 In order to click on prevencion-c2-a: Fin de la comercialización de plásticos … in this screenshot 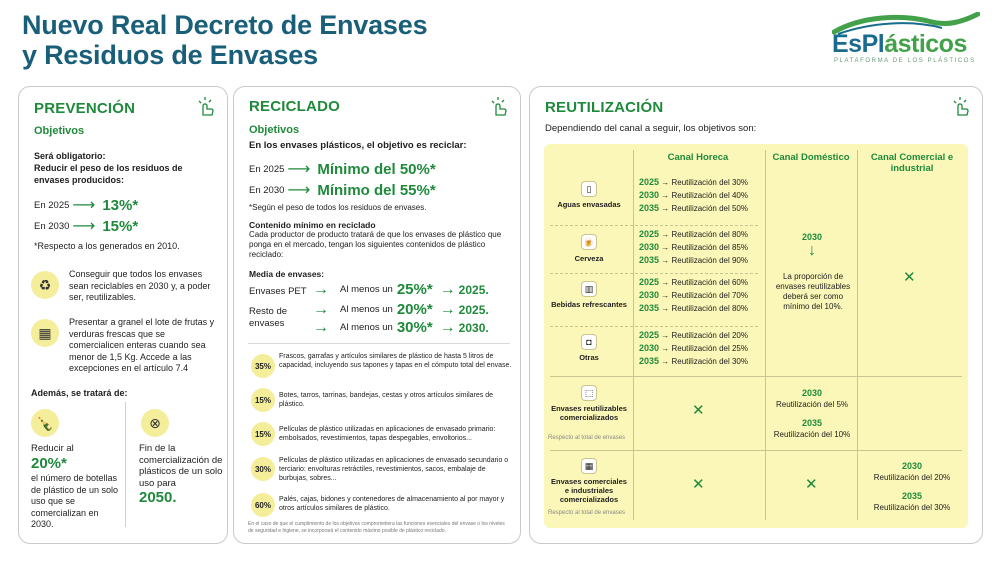, I will do `click(181, 466)`.